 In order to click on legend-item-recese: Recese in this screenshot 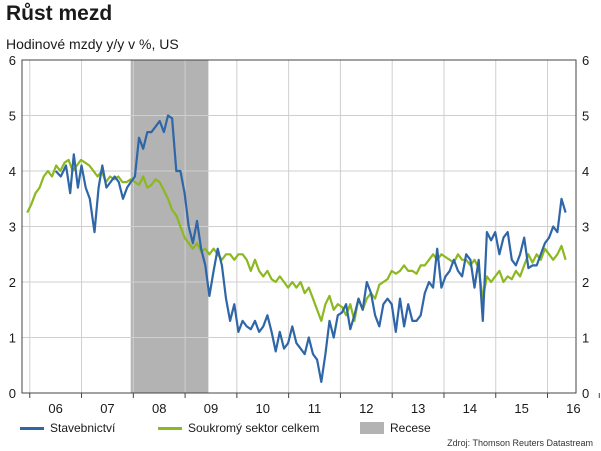, I will do `click(395, 428)`.